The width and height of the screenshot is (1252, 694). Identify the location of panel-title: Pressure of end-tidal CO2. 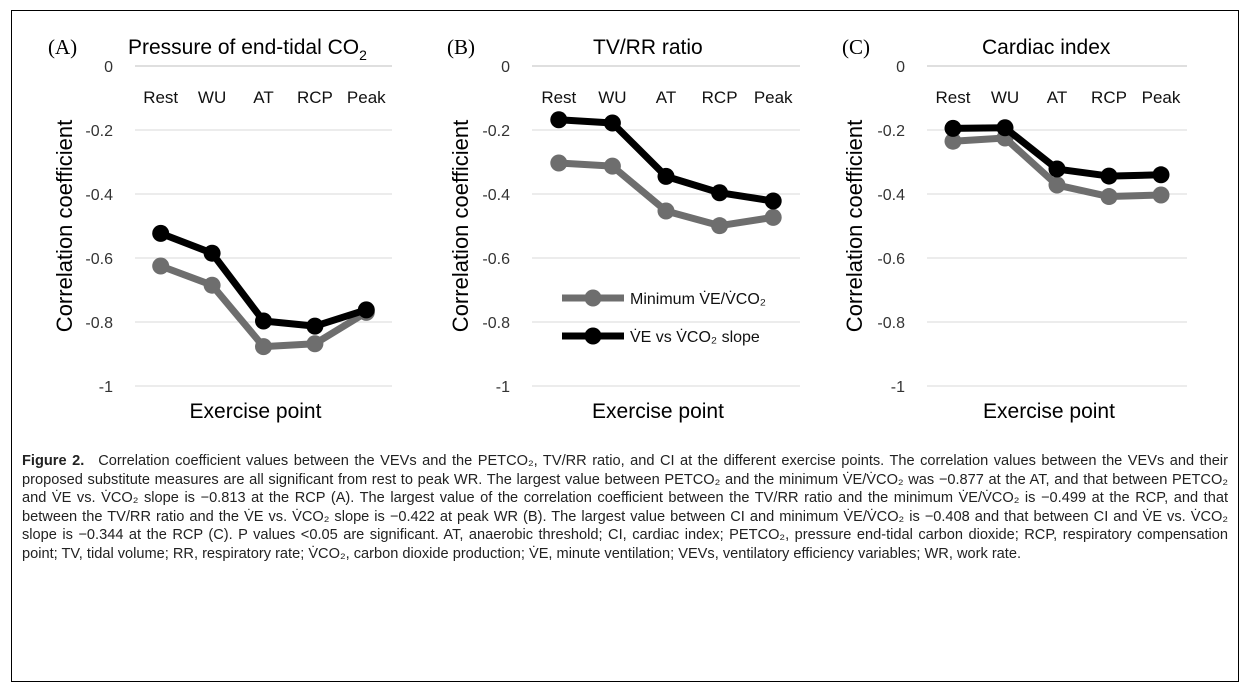
(247, 49).